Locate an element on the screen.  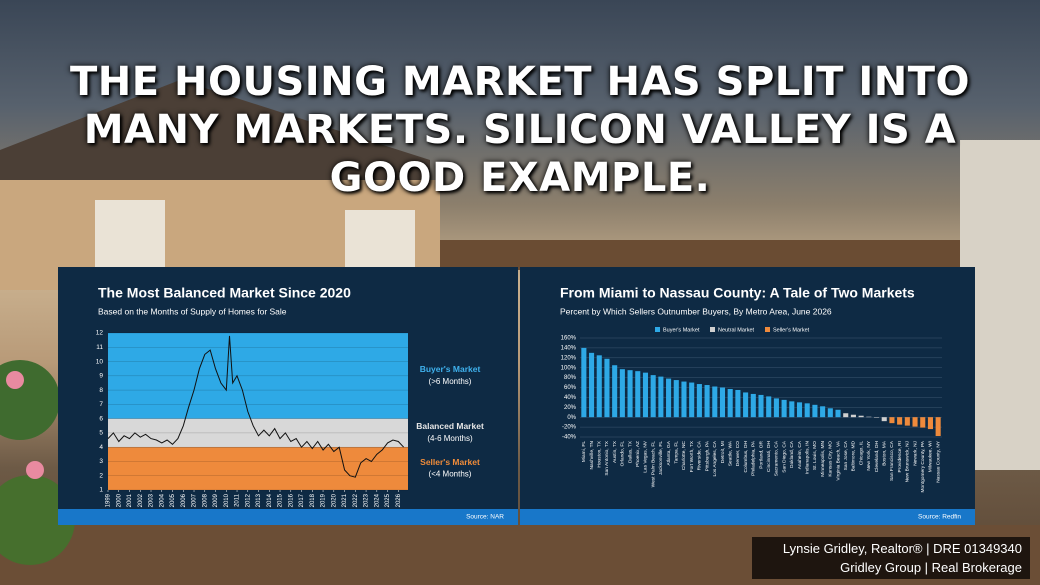
x-tick-label: Boston, MA is located at coordinates (884, 453).